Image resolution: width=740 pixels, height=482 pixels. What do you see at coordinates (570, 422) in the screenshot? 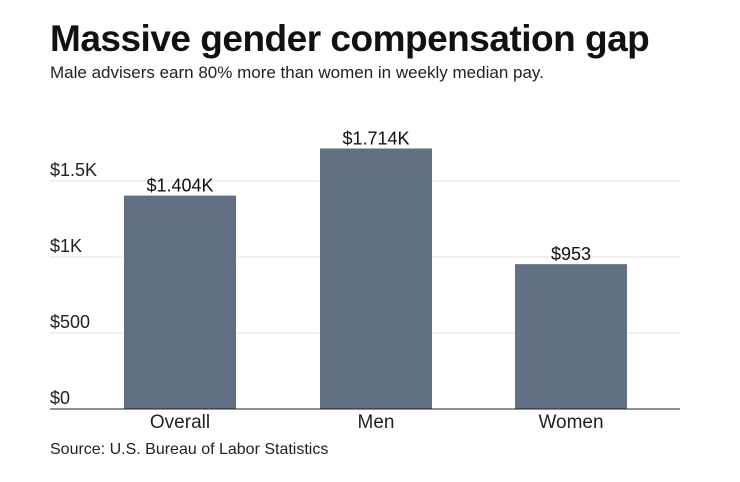
I see `x-tick-label: Women` at bounding box center [570, 422].